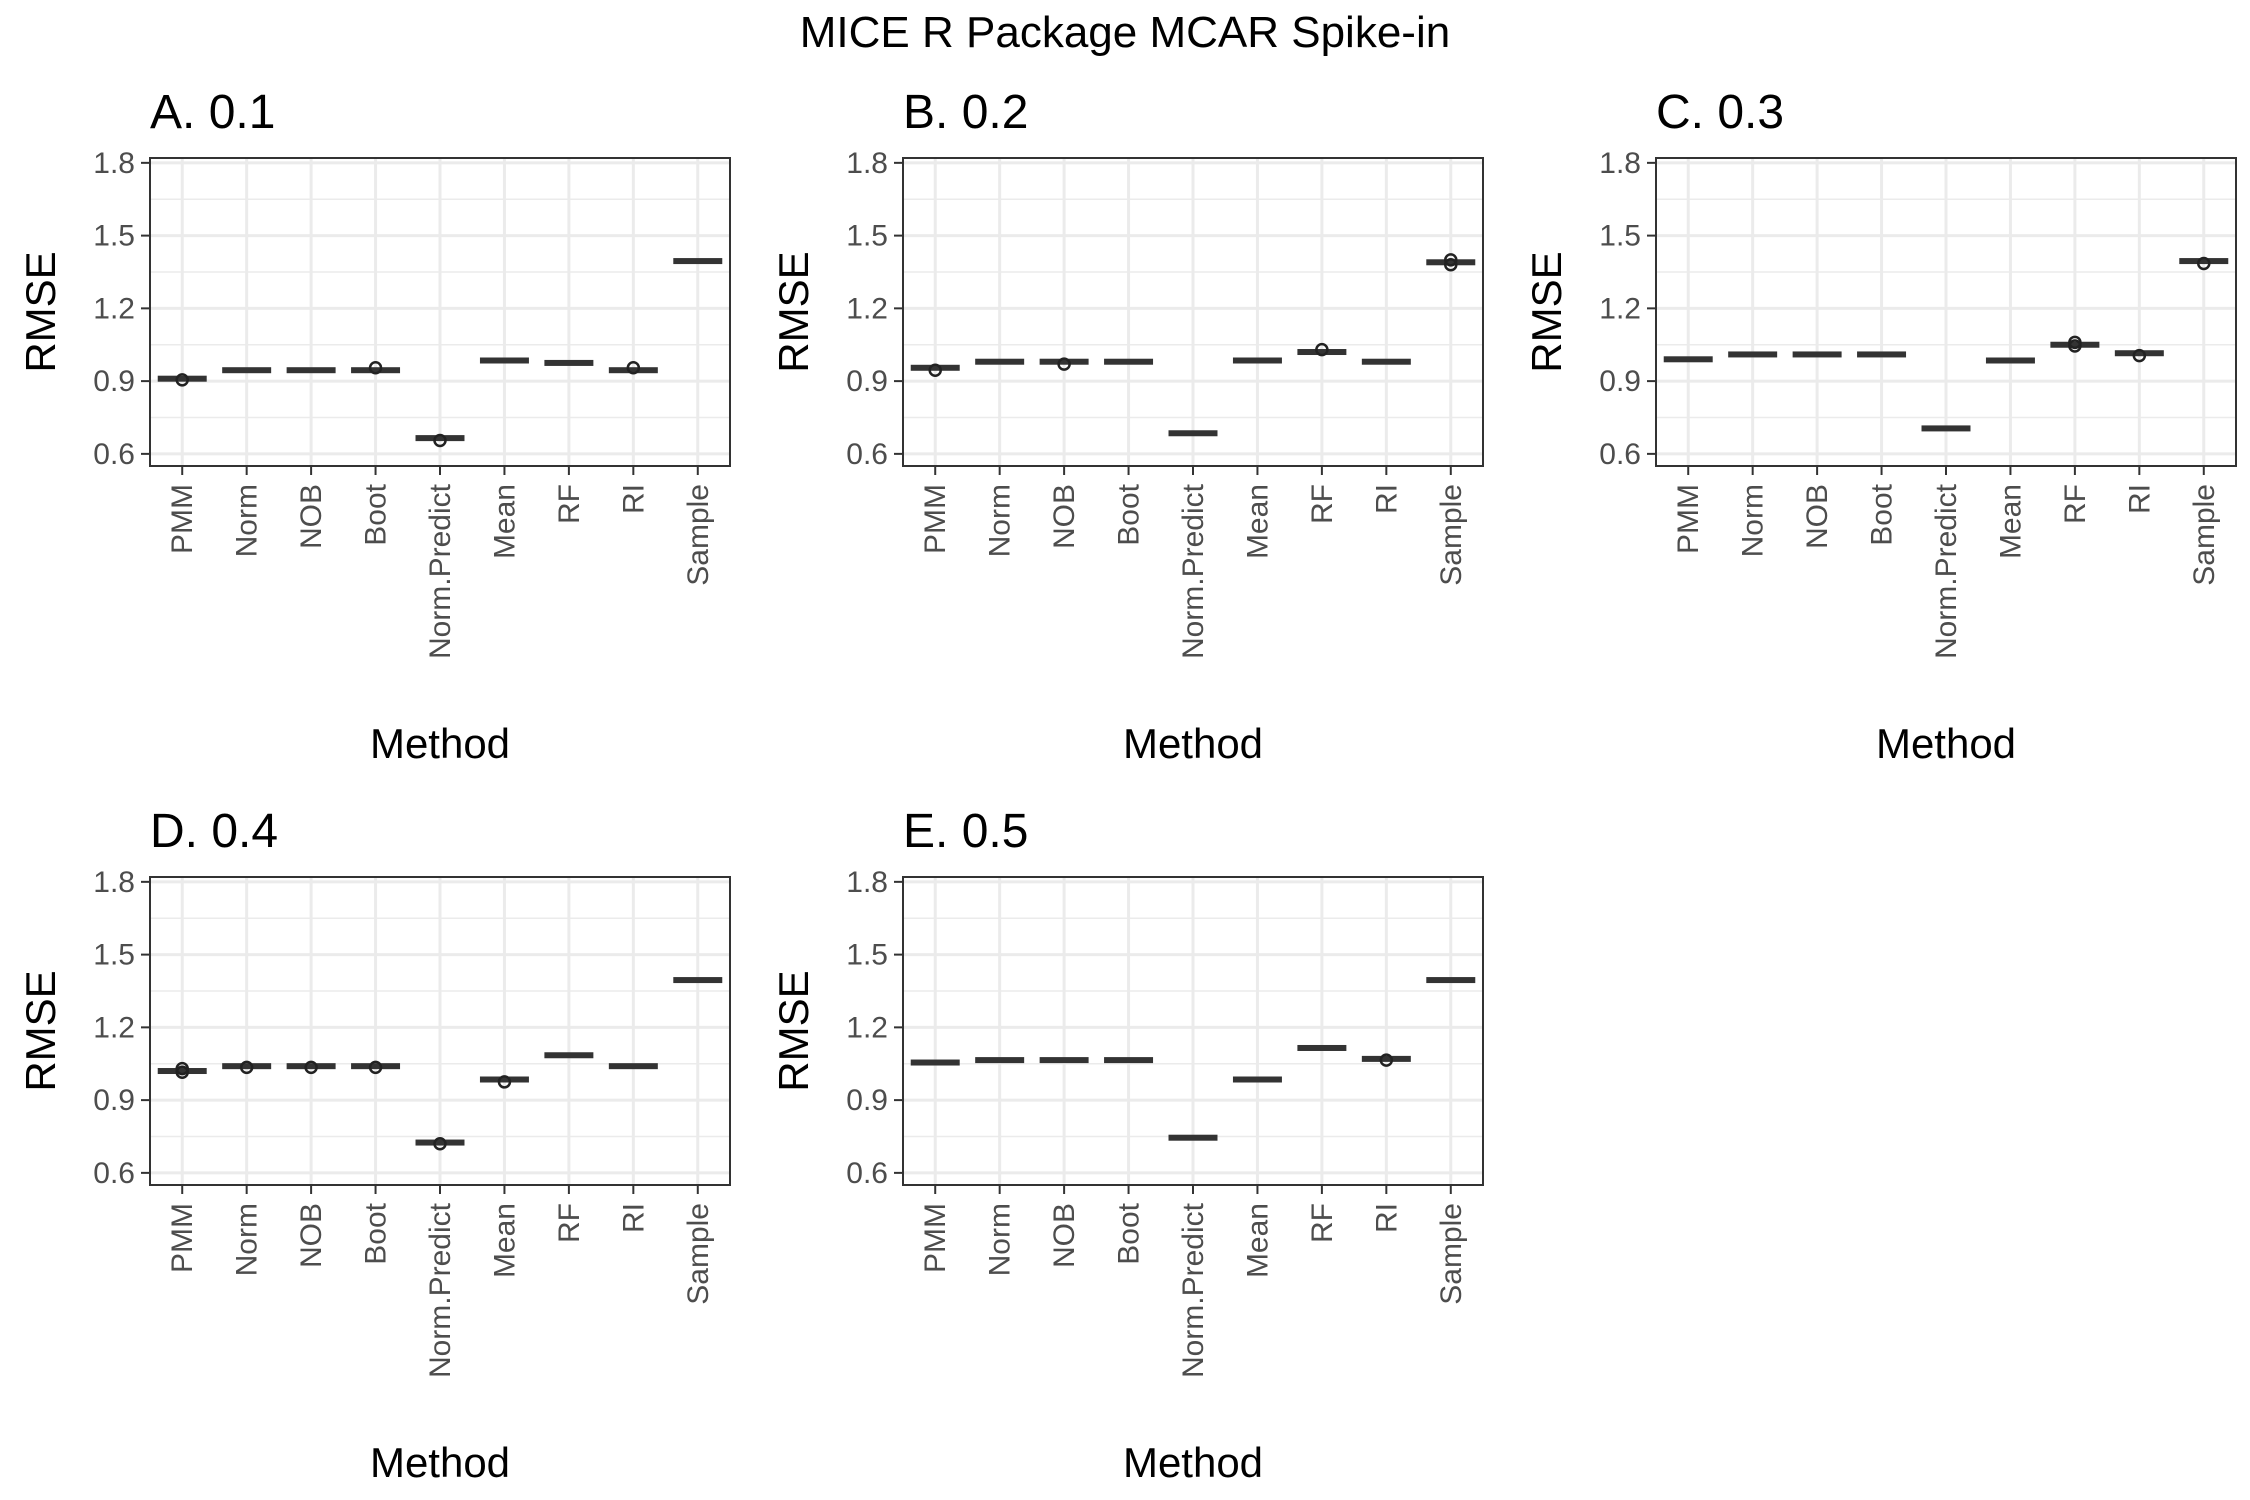 The image size is (2250, 1500). I want to click on panel-2-y-tick-label: 0.6, so click(867, 454).